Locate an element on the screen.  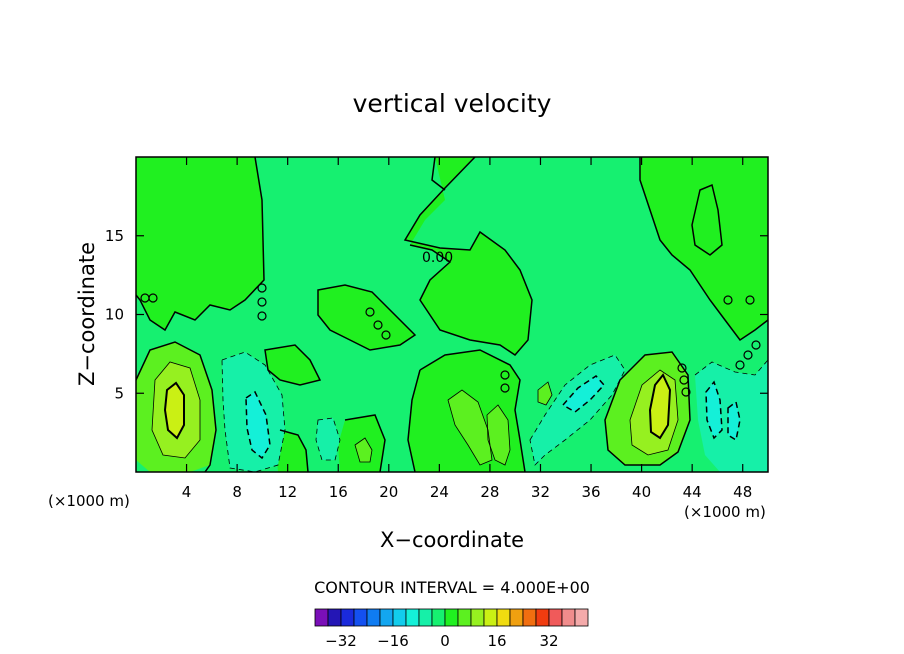
updraft-center-a is located at coordinates (470, 427).